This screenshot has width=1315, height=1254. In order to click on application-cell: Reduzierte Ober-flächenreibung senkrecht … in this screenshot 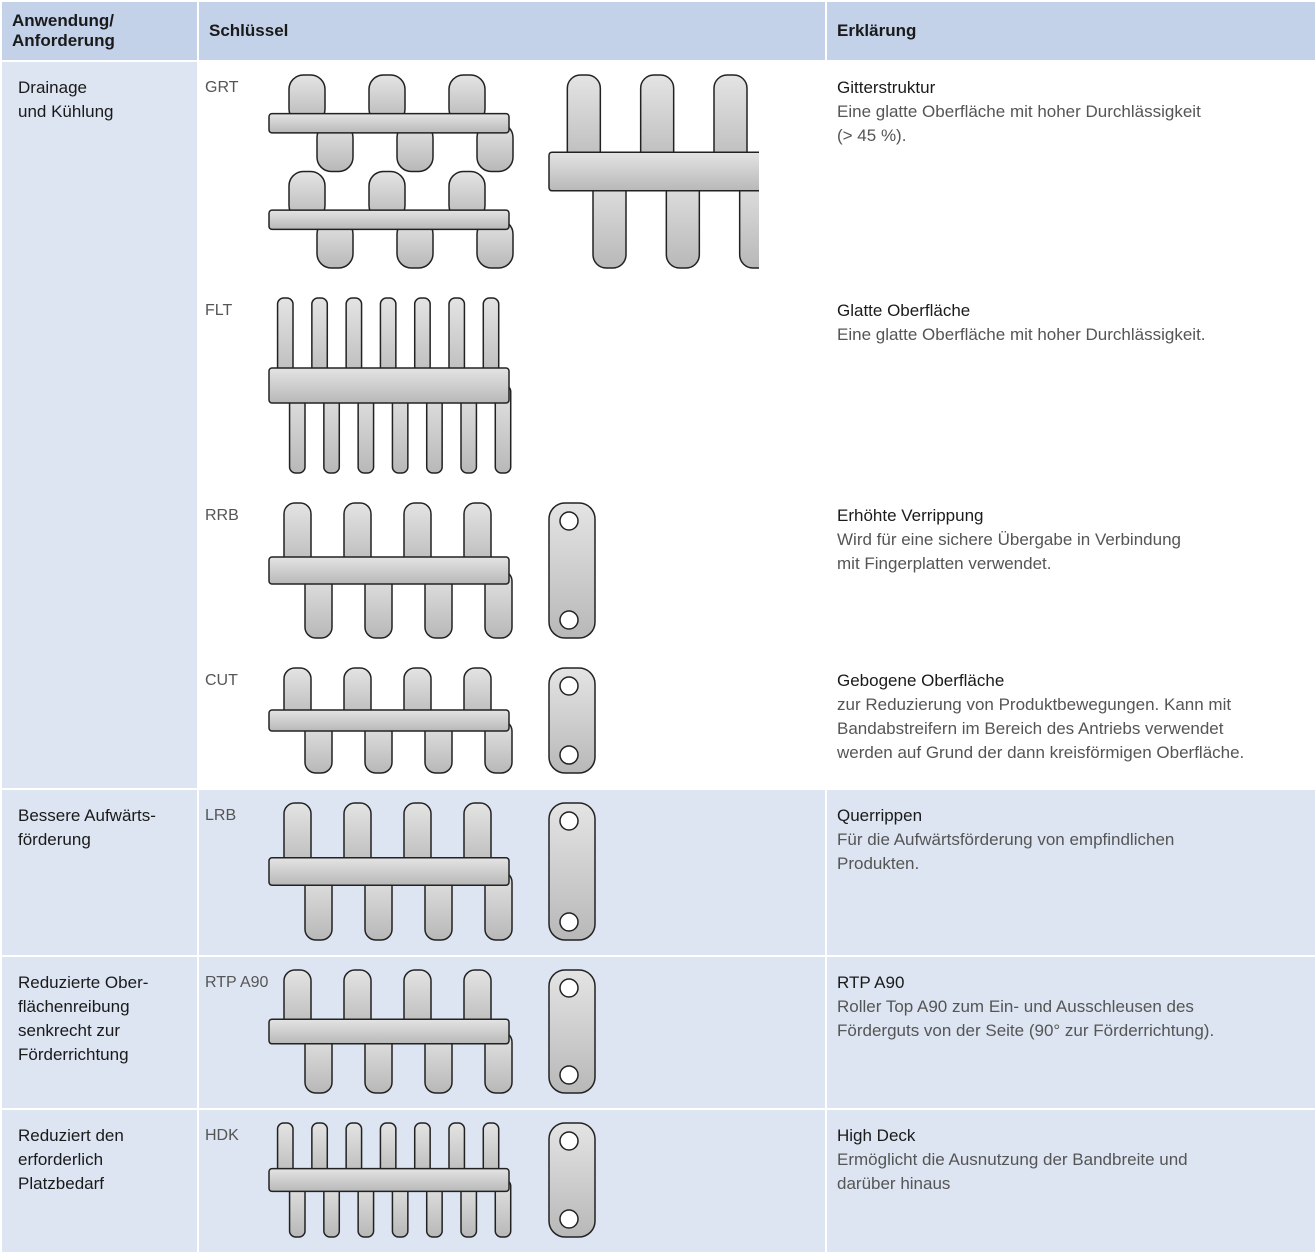, I will do `click(99, 1032)`.